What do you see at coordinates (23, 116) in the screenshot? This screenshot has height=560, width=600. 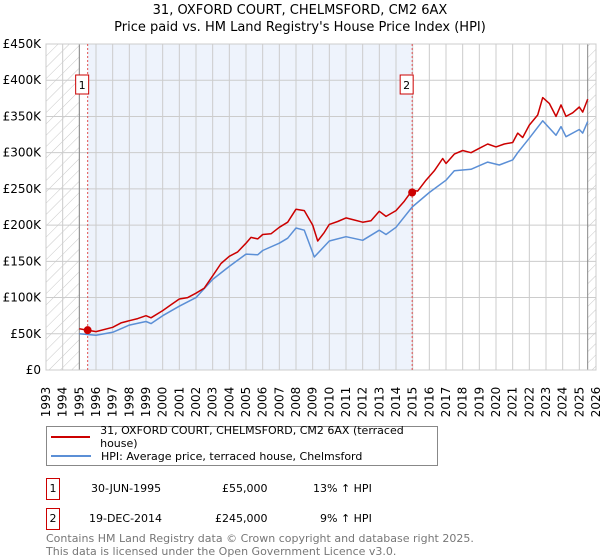 I see `y-tick-label: £350K` at bounding box center [23, 116].